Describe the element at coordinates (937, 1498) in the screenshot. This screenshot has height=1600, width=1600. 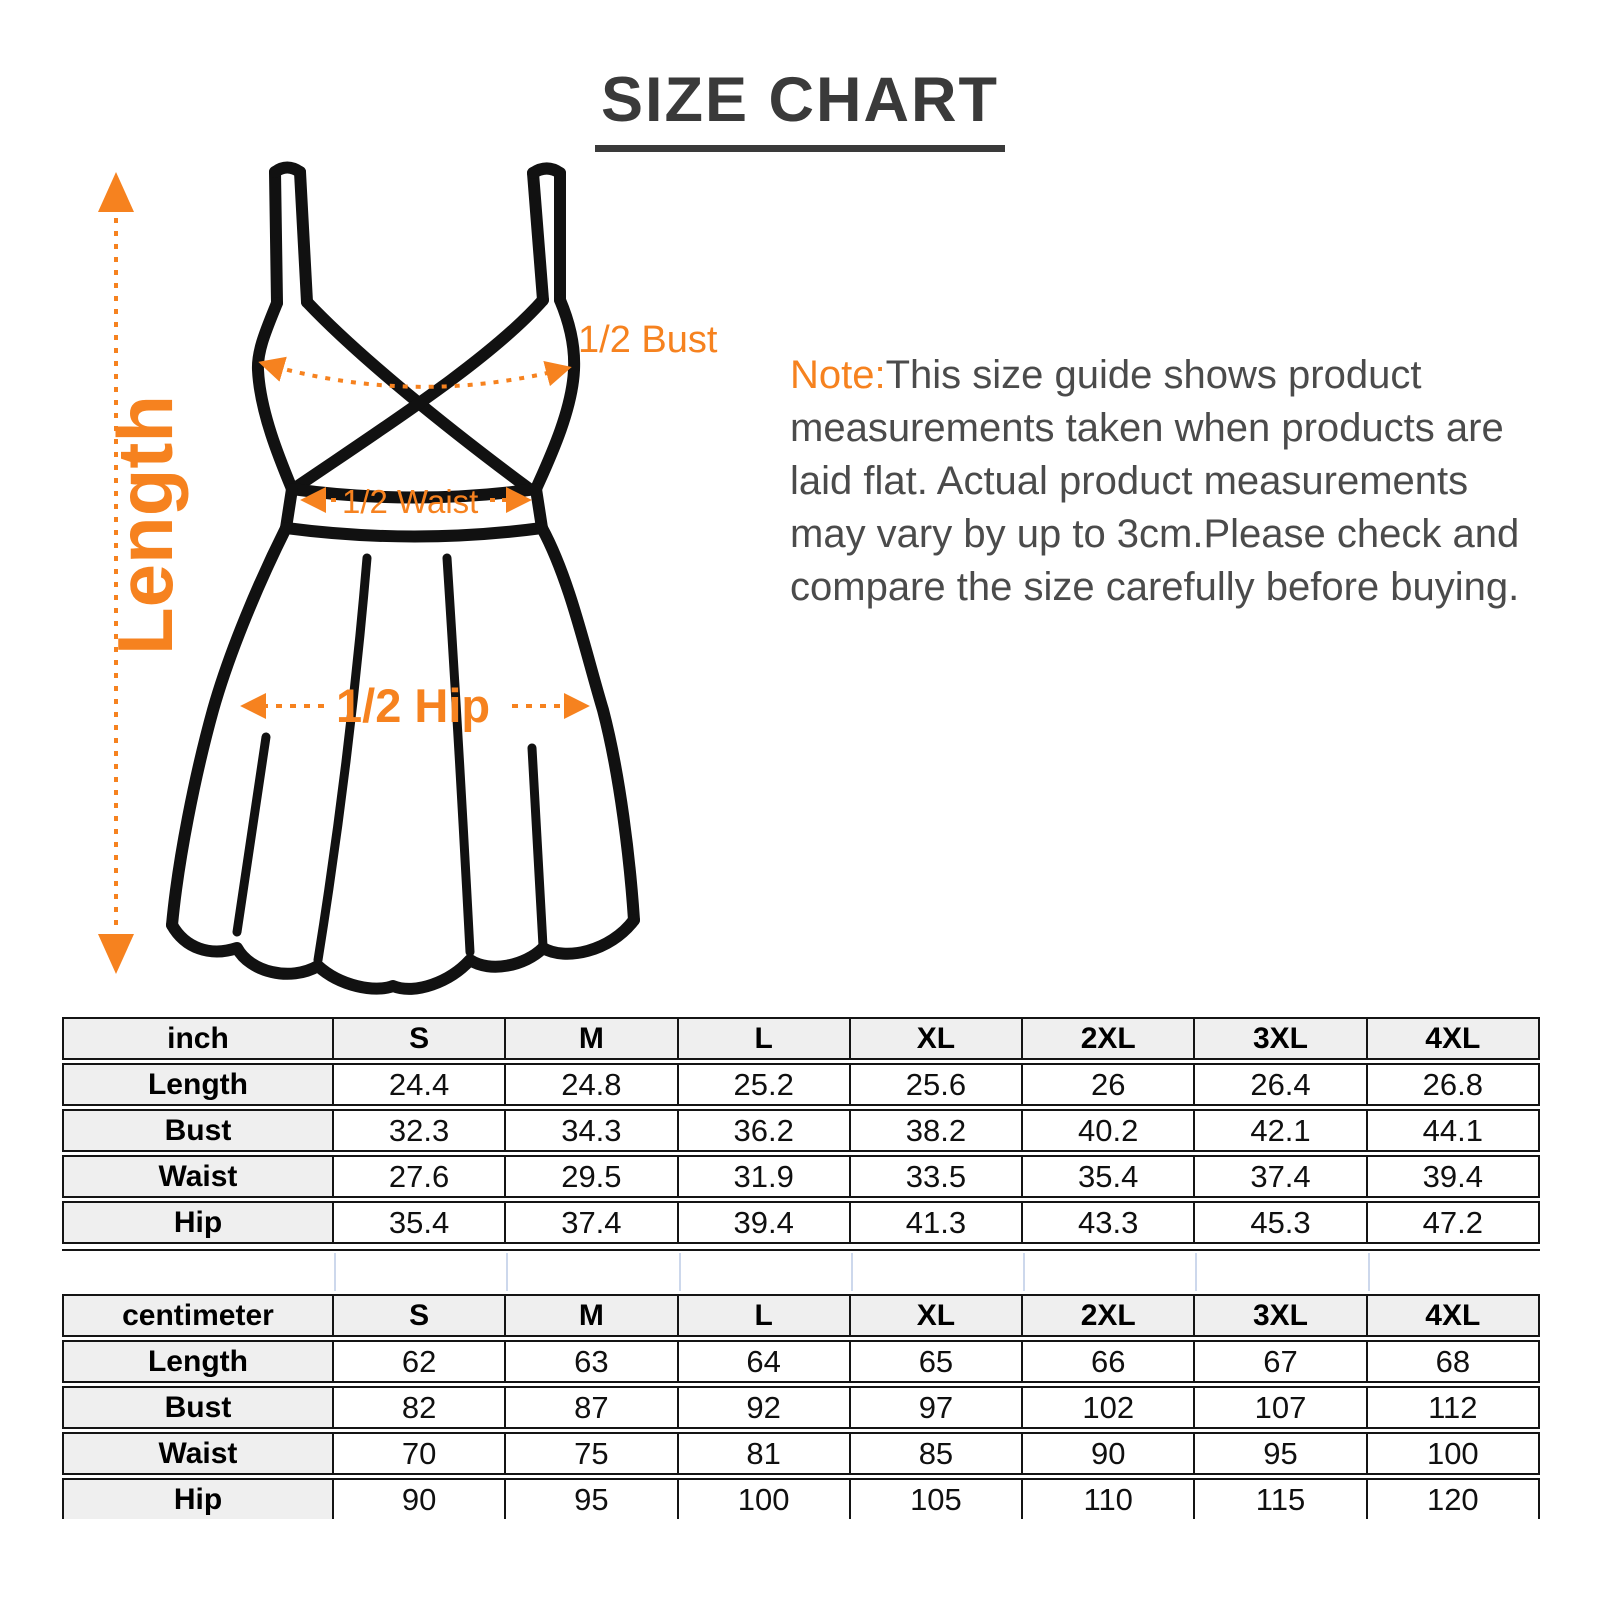
I see `table-cell: 105` at that location.